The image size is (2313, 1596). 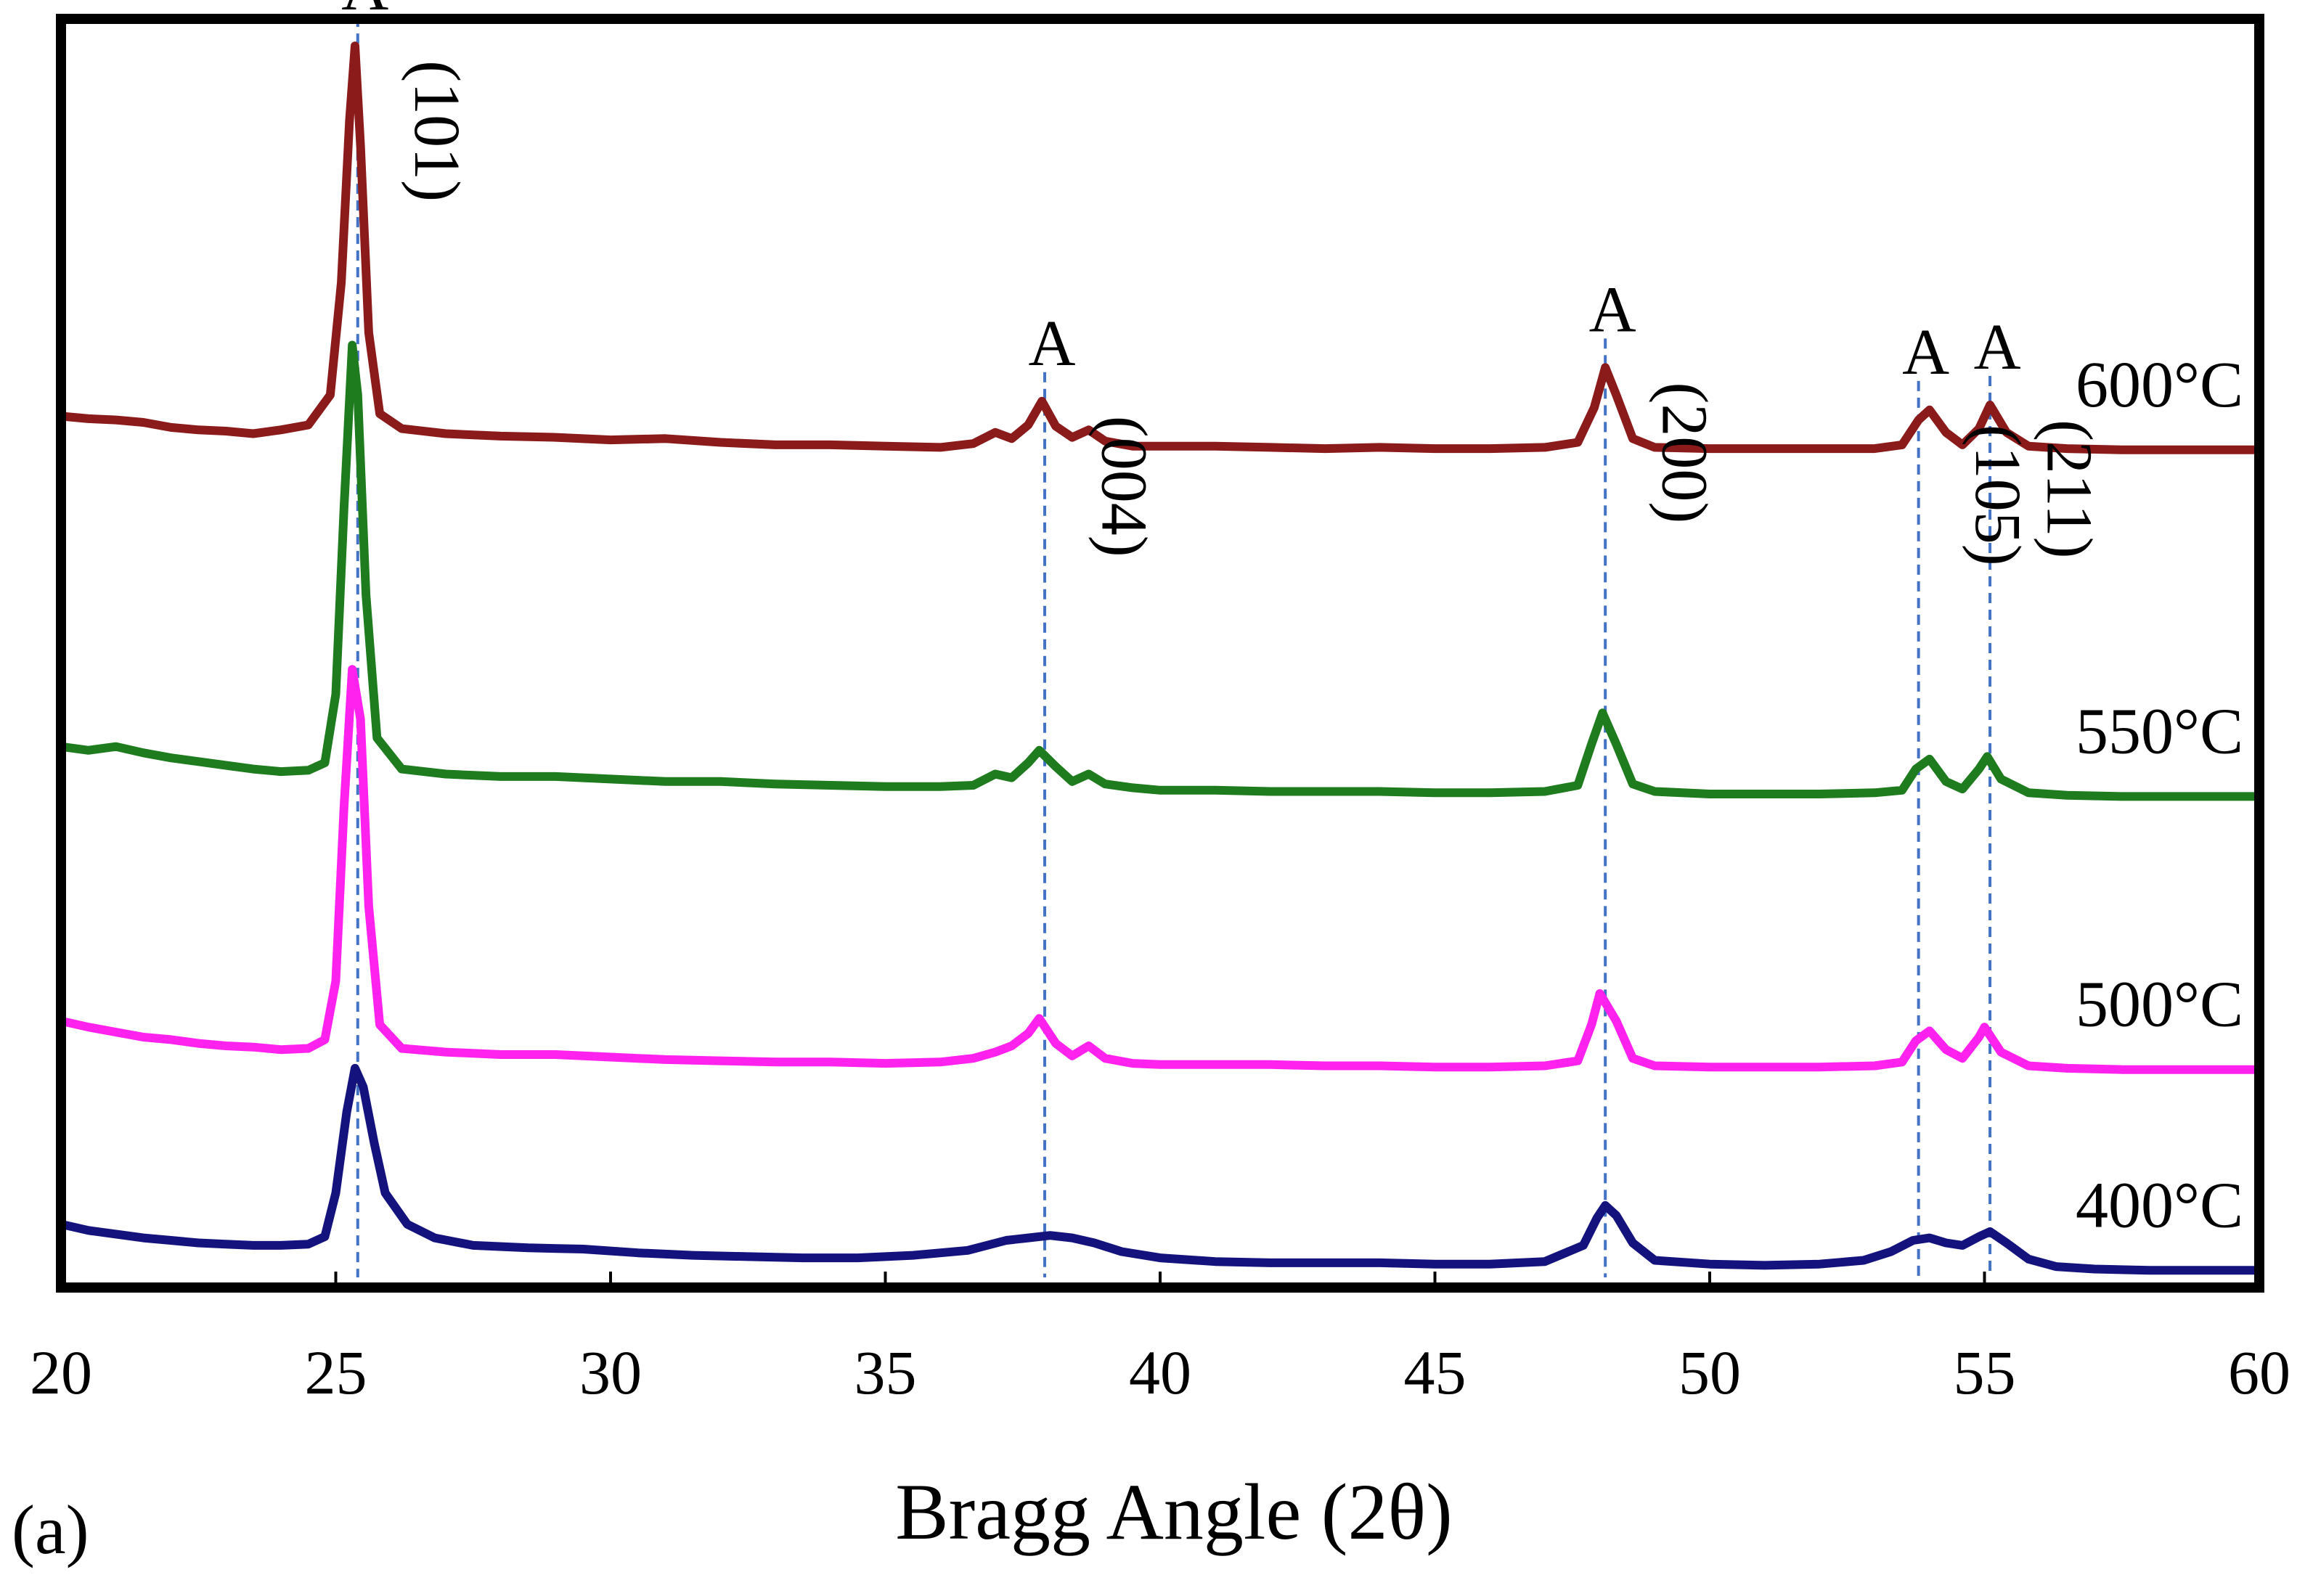 What do you see at coordinates (437, 131) in the screenshot?
I see `hkl-label-(101): (101)` at bounding box center [437, 131].